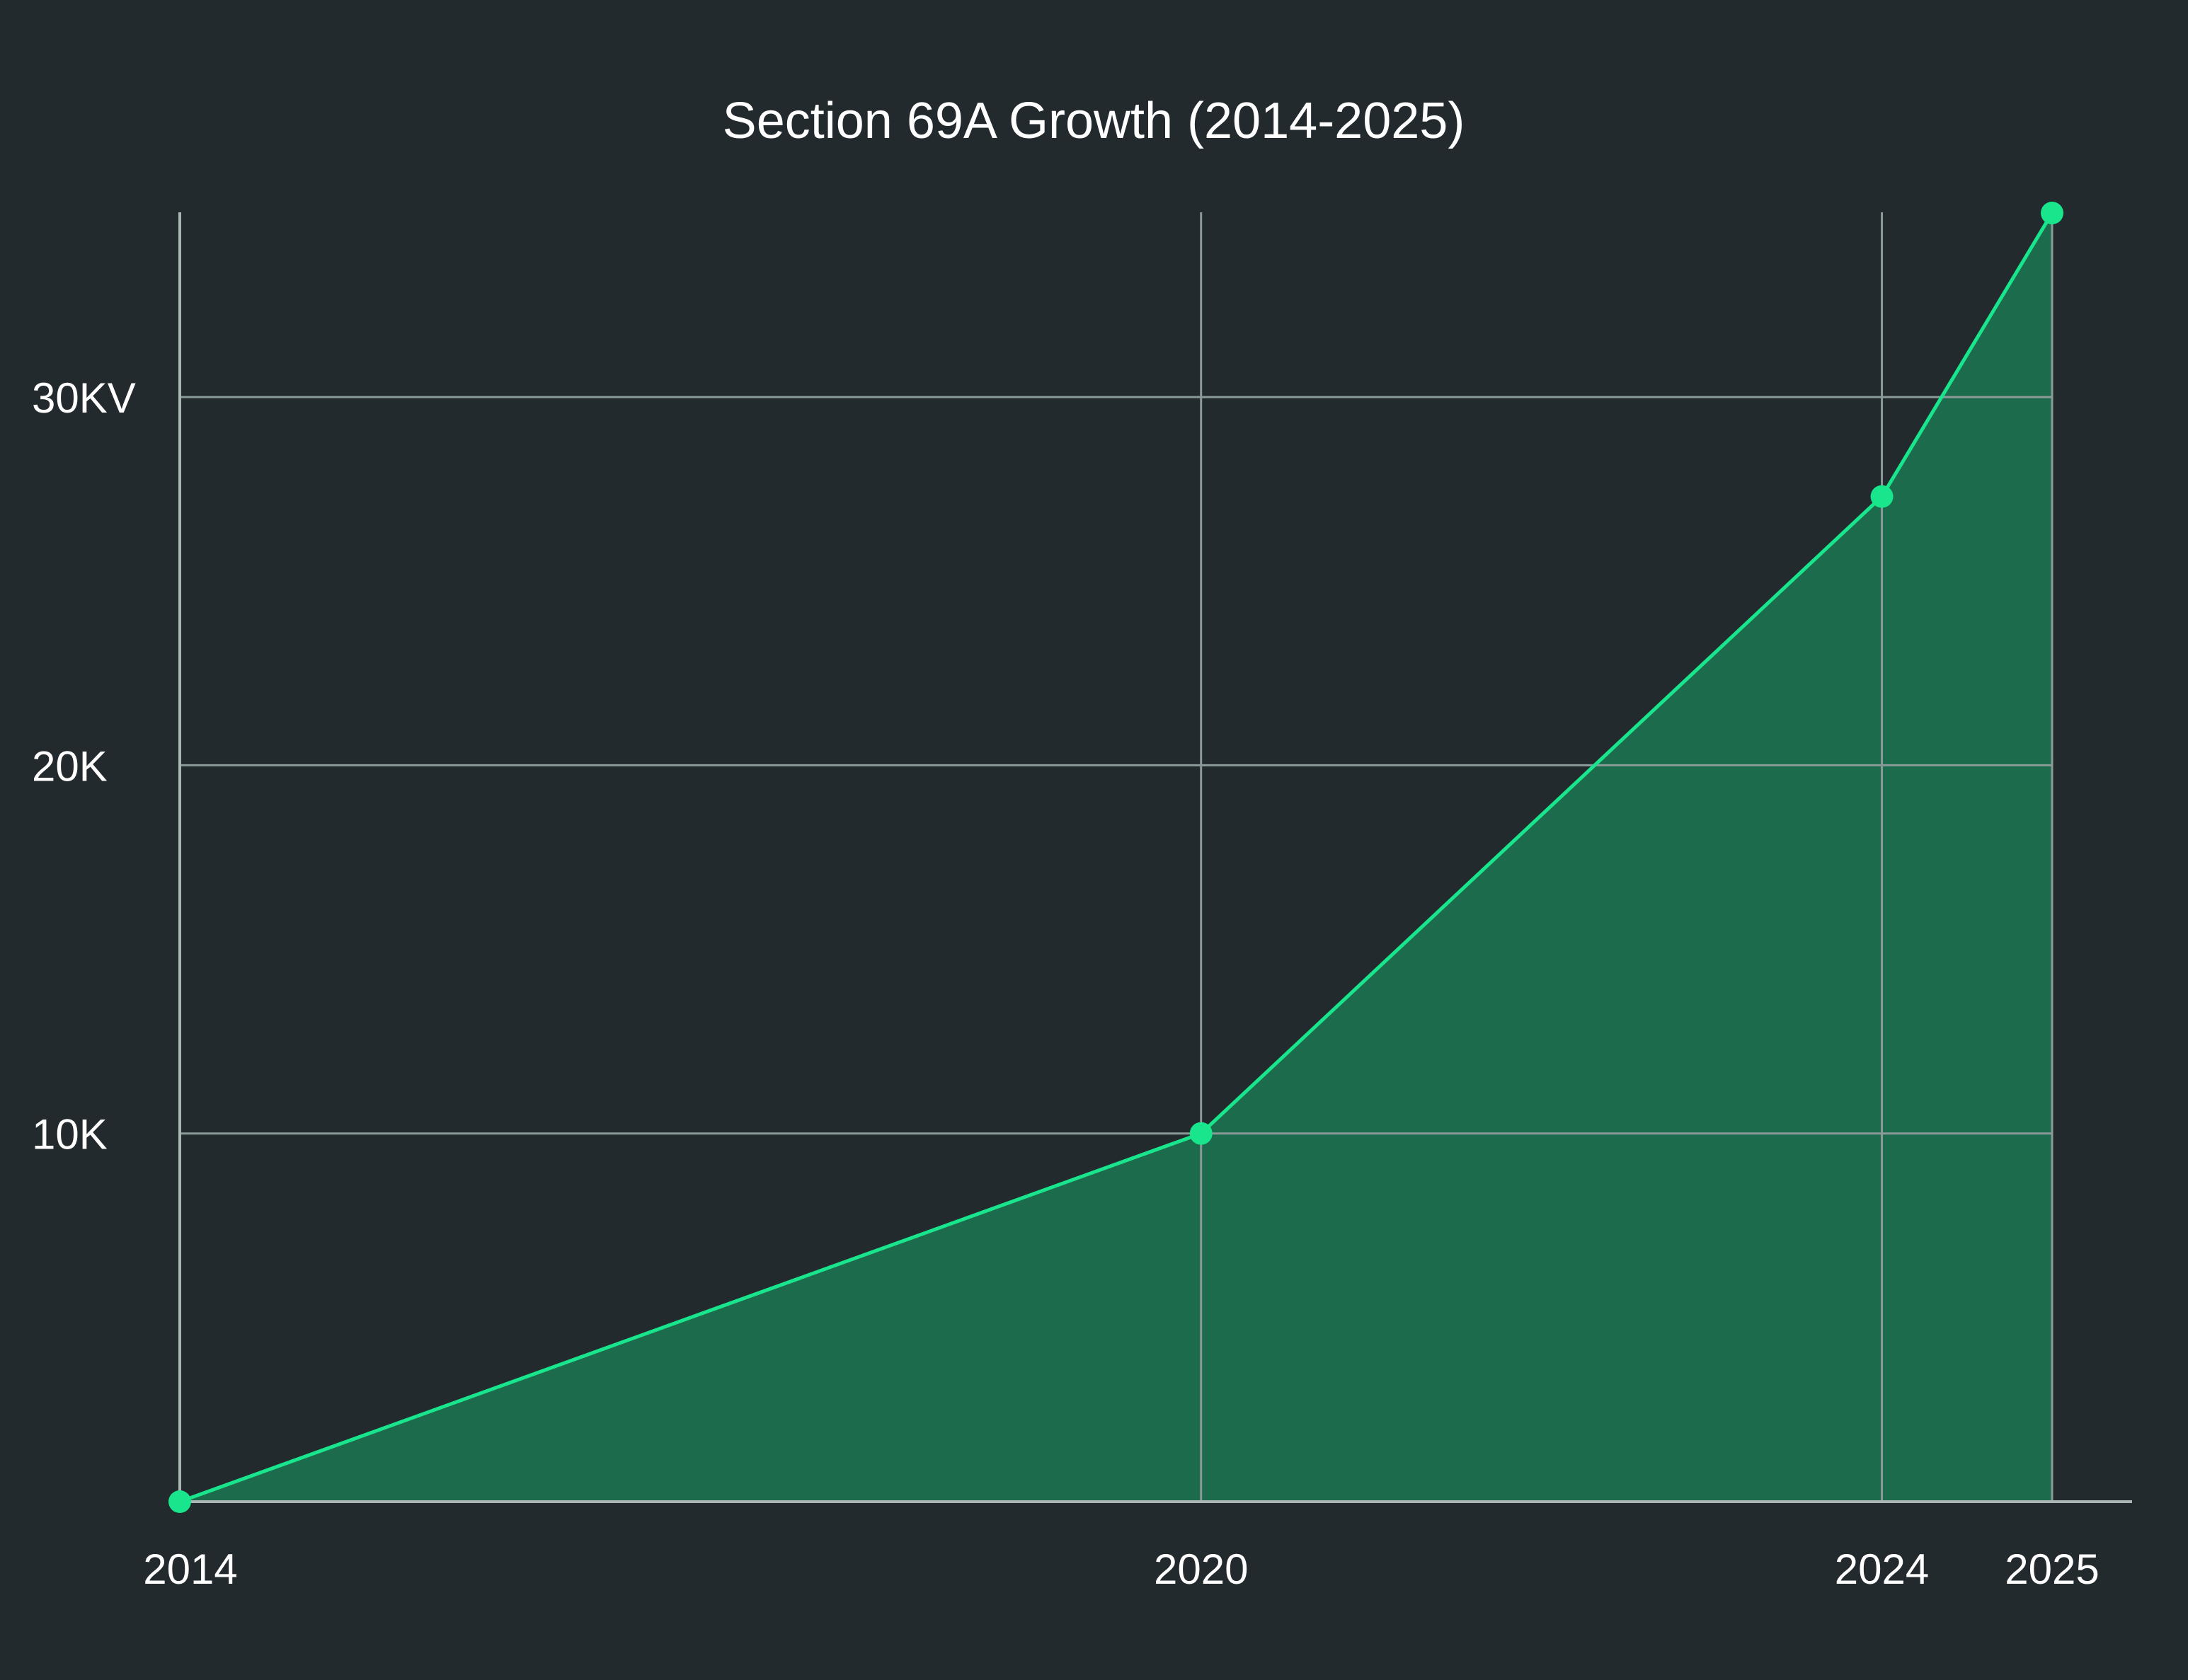 This screenshot has height=1680, width=2188. Describe the element at coordinates (1882, 496) in the screenshot. I see `data-point-2024` at that location.